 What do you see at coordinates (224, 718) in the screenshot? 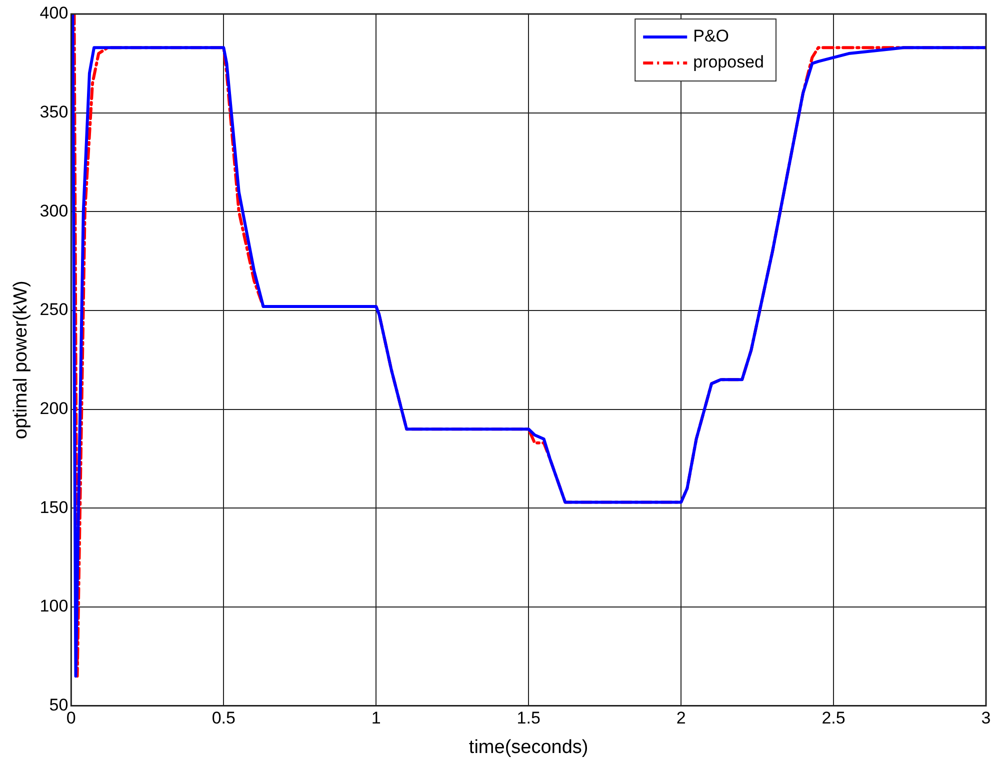
I see `x-tick-label: 0.5` at bounding box center [224, 718].